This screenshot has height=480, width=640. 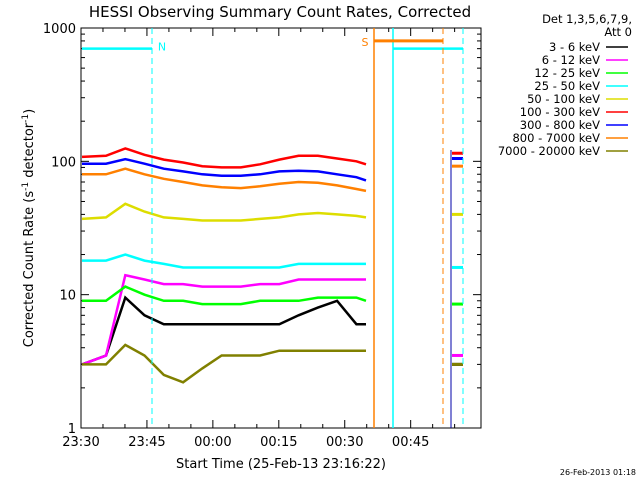 I want to click on y-axis-label-main: Corrected Count Rate (s, so click(x=29, y=269).